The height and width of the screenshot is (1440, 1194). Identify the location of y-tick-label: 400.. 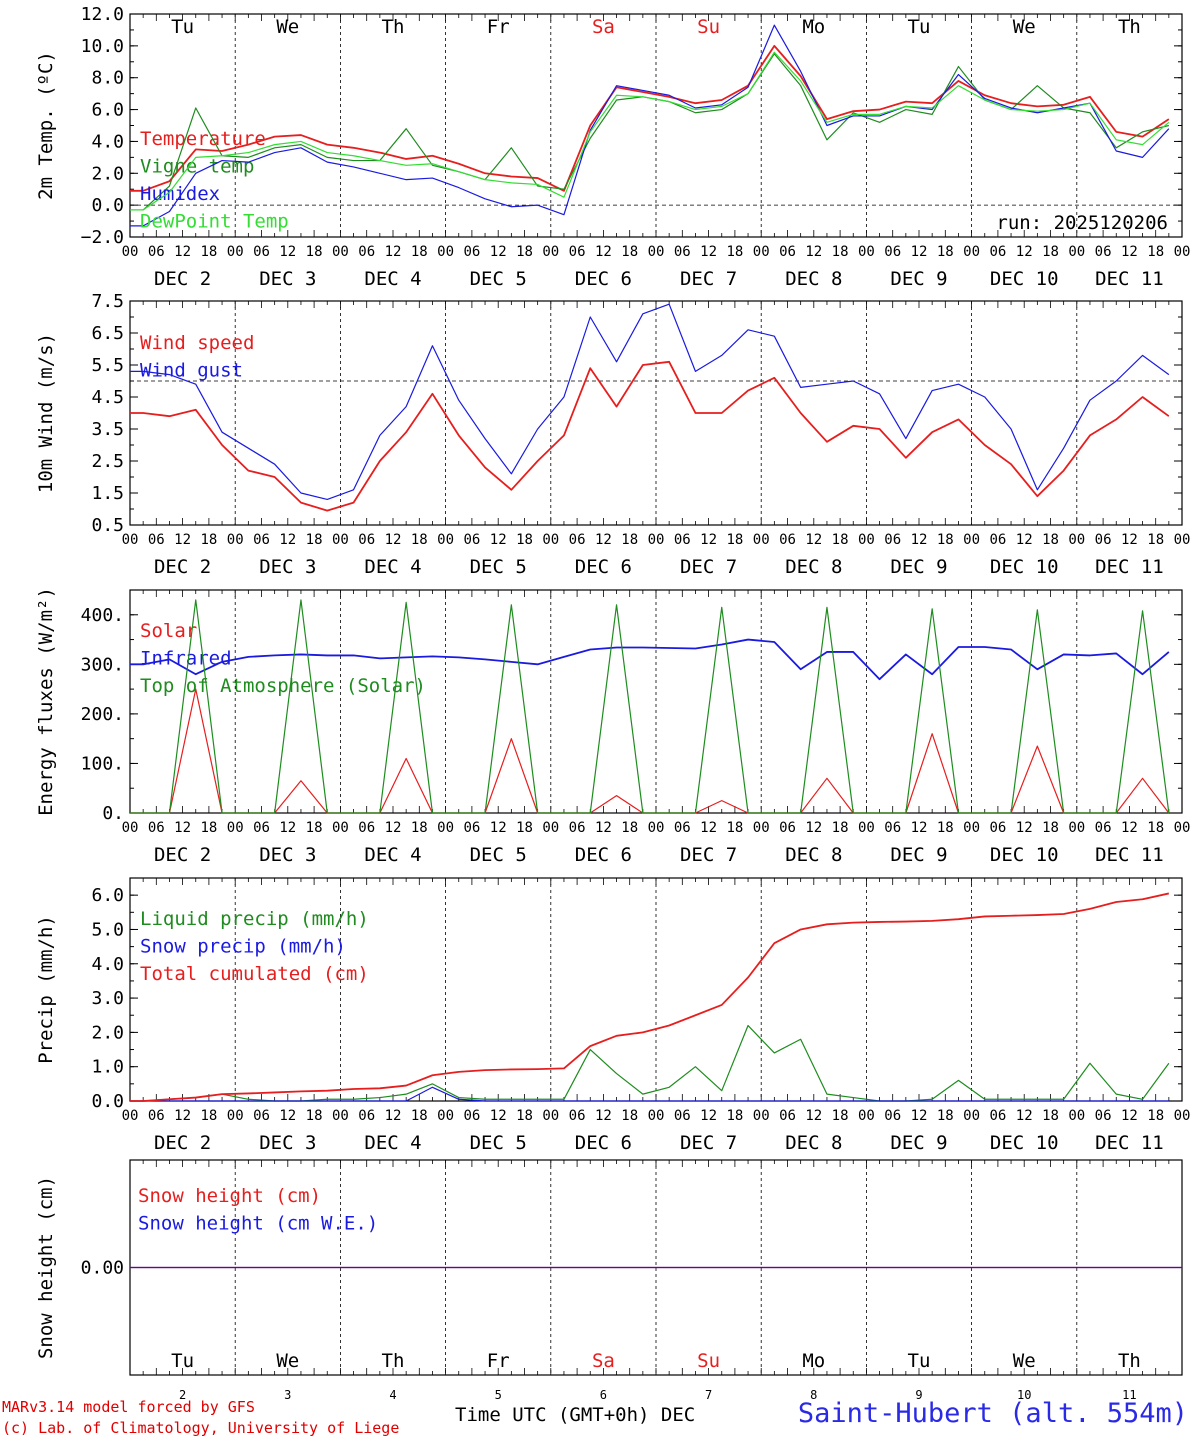
(102, 615).